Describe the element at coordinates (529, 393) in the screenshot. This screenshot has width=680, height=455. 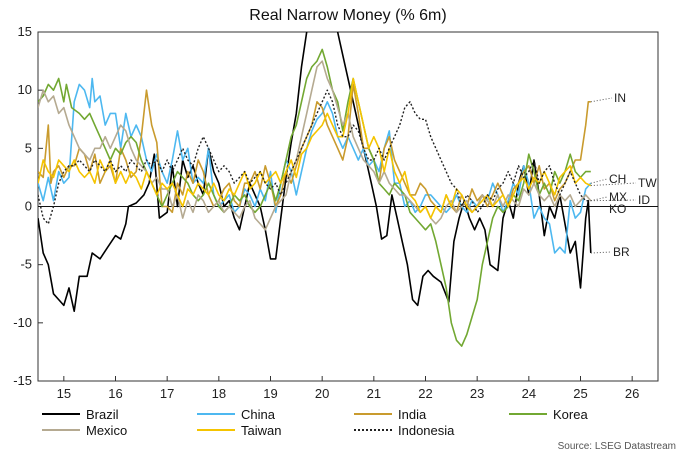
I see `x-tick-label: 24` at that location.